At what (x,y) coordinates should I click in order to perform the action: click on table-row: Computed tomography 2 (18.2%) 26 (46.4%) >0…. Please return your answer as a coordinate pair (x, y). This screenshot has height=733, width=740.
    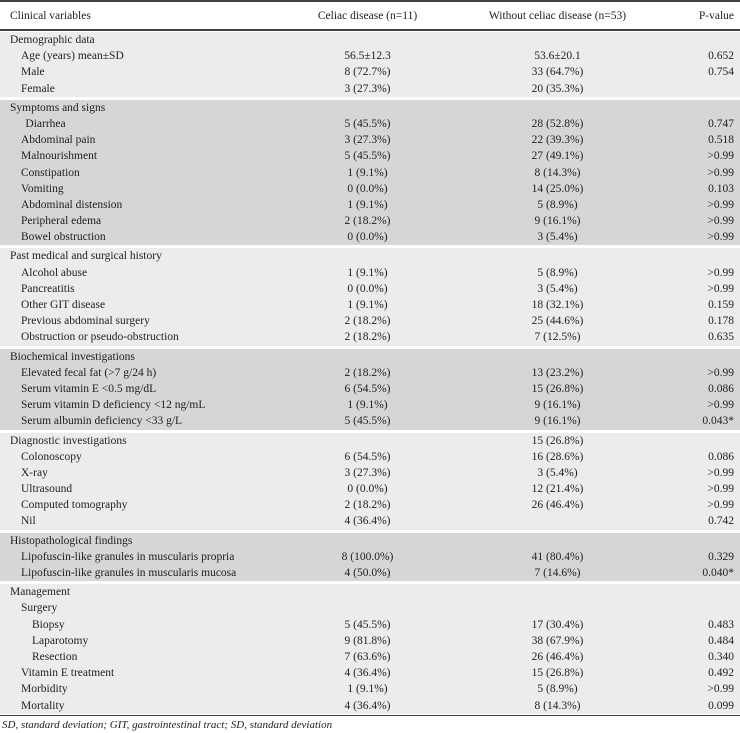
    Looking at the image, I should click on (370, 505).